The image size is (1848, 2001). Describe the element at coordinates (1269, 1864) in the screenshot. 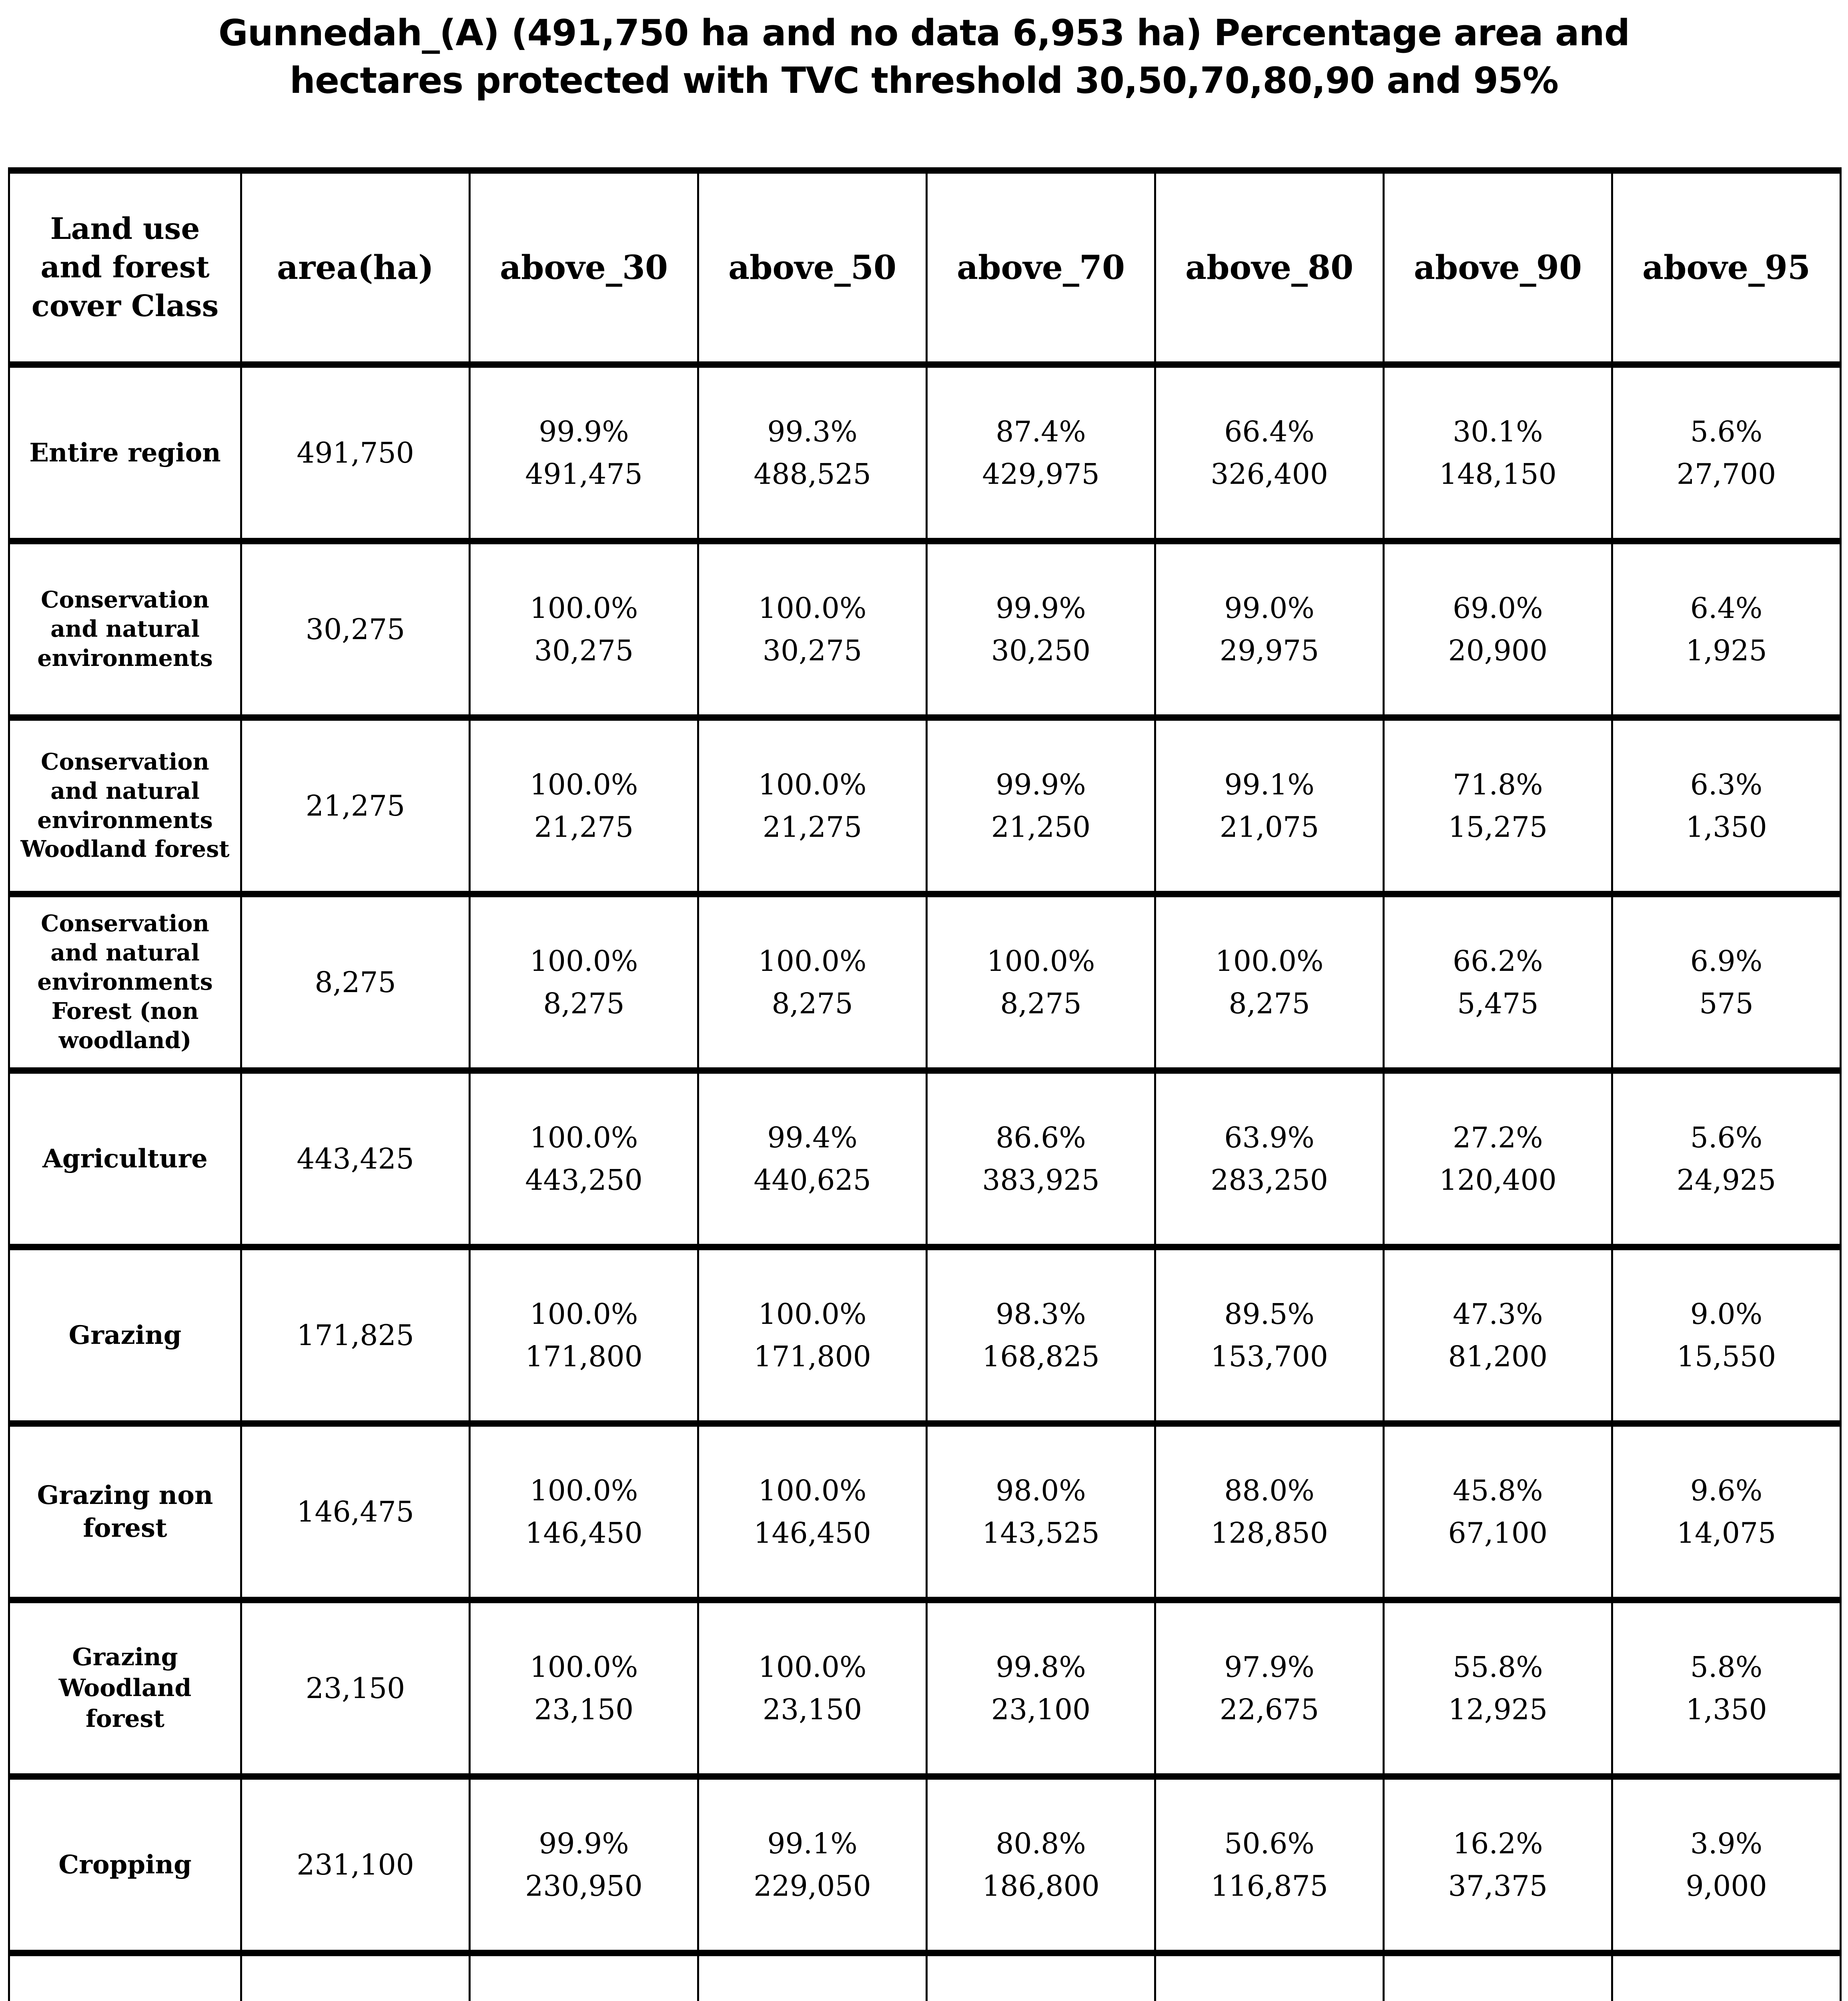

I see `data-cell: 50.6% 116,875` at that location.